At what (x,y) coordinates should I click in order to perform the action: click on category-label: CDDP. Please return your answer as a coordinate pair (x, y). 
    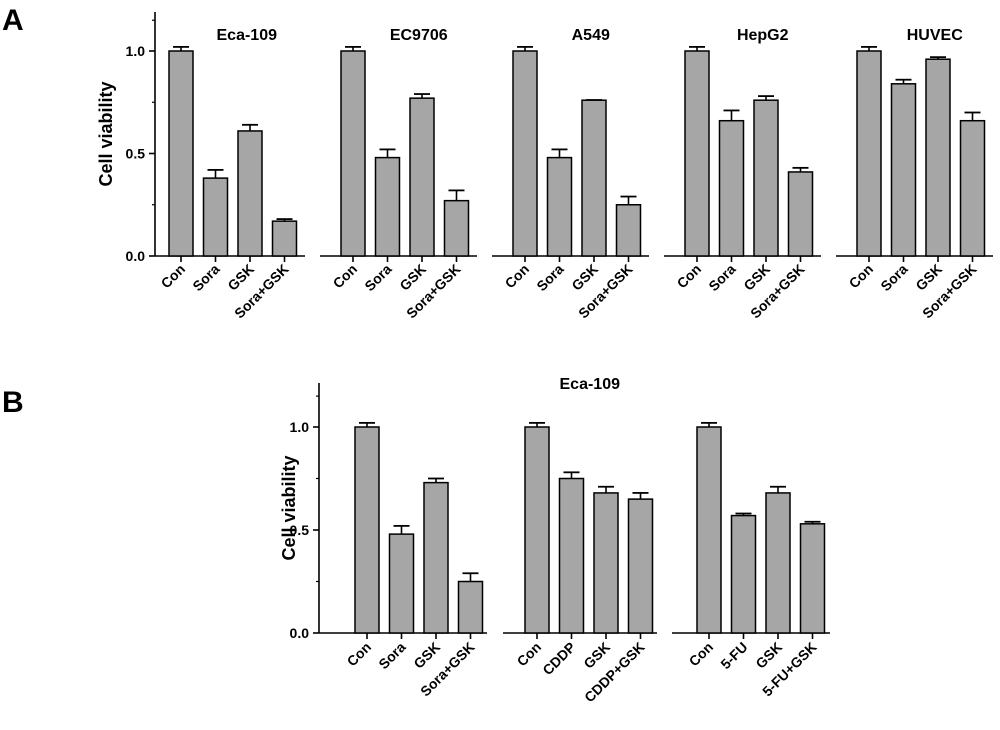
    Looking at the image, I should click on (558, 658).